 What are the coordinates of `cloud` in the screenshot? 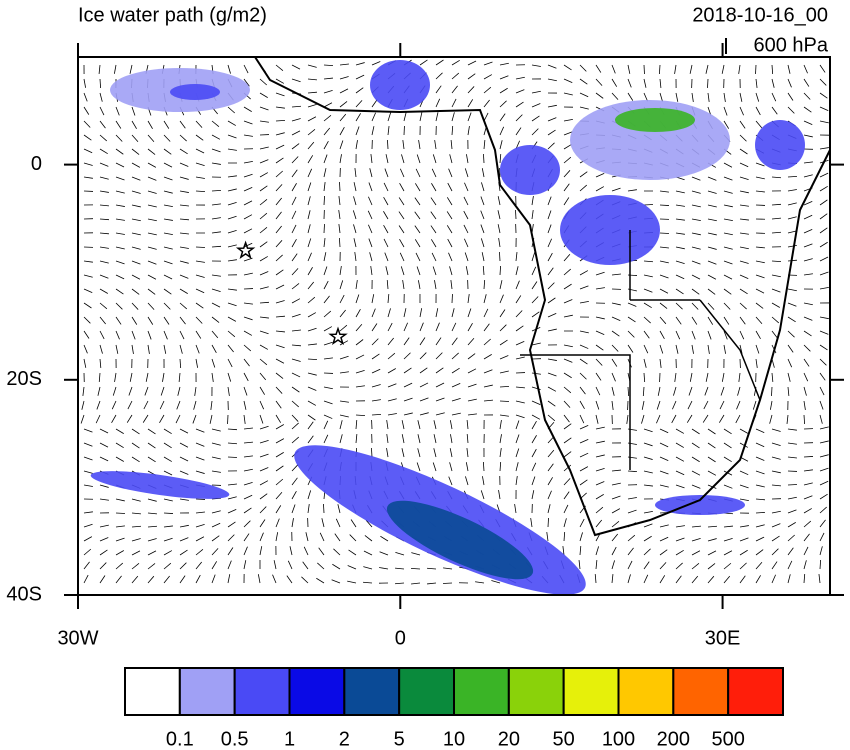 It's located at (160, 485).